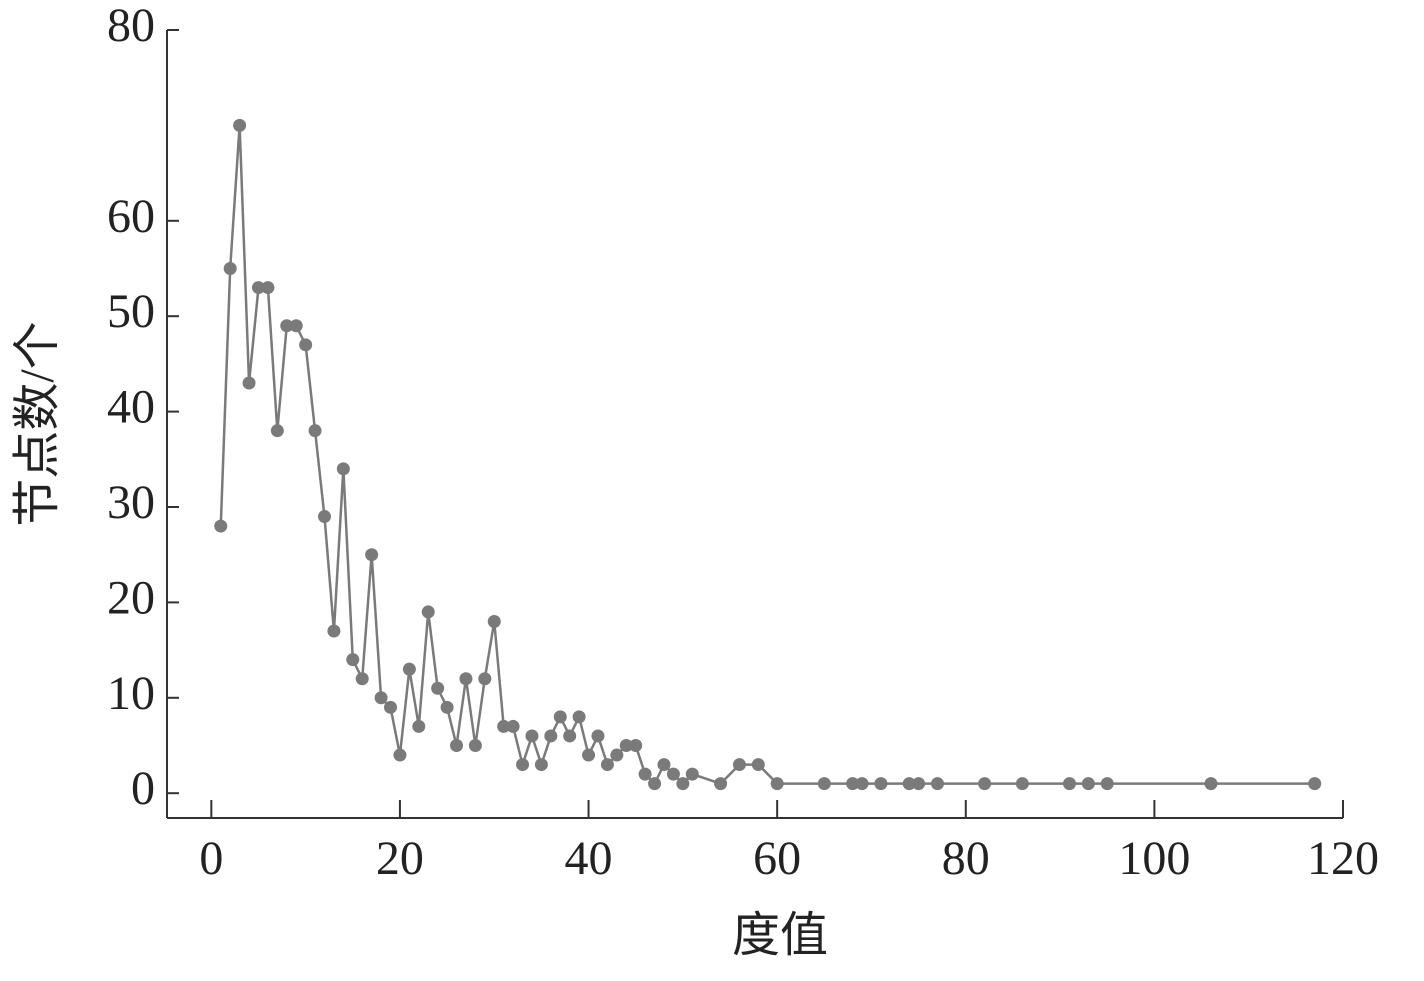 This screenshot has height=981, width=1424. Describe the element at coordinates (131, 502) in the screenshot. I see `y-tick-label: 30` at that location.